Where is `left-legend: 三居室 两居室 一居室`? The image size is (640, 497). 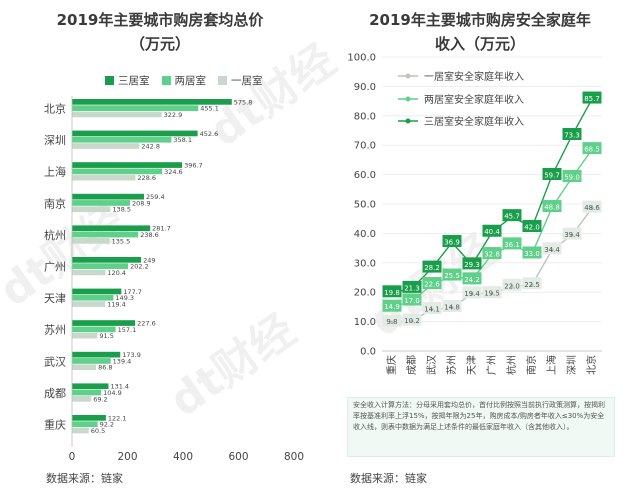 left-legend: 三居室 两居室 一居室 is located at coordinates (184, 80).